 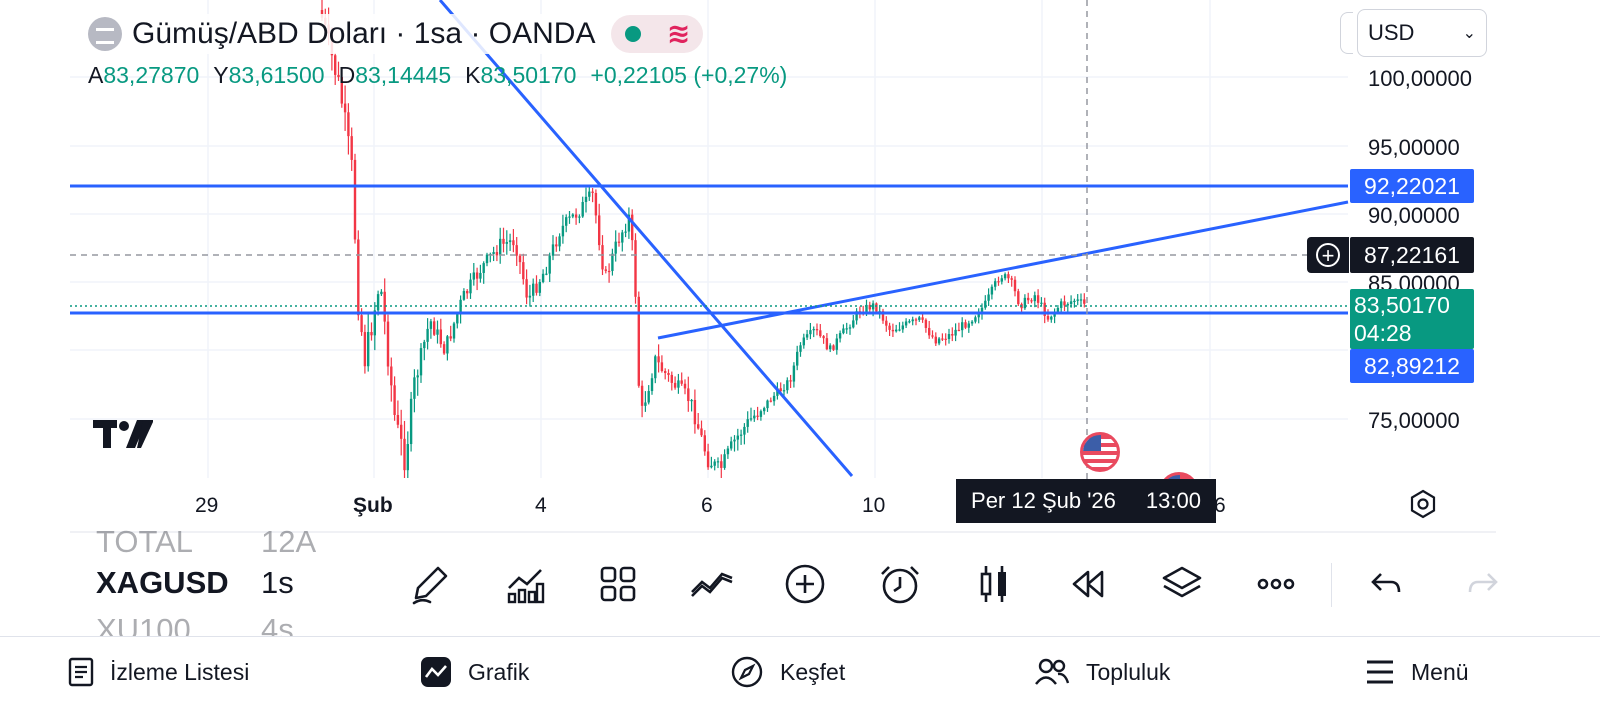 I want to click on nav-watchlist: İzleme Listesi, so click(x=158, y=672).